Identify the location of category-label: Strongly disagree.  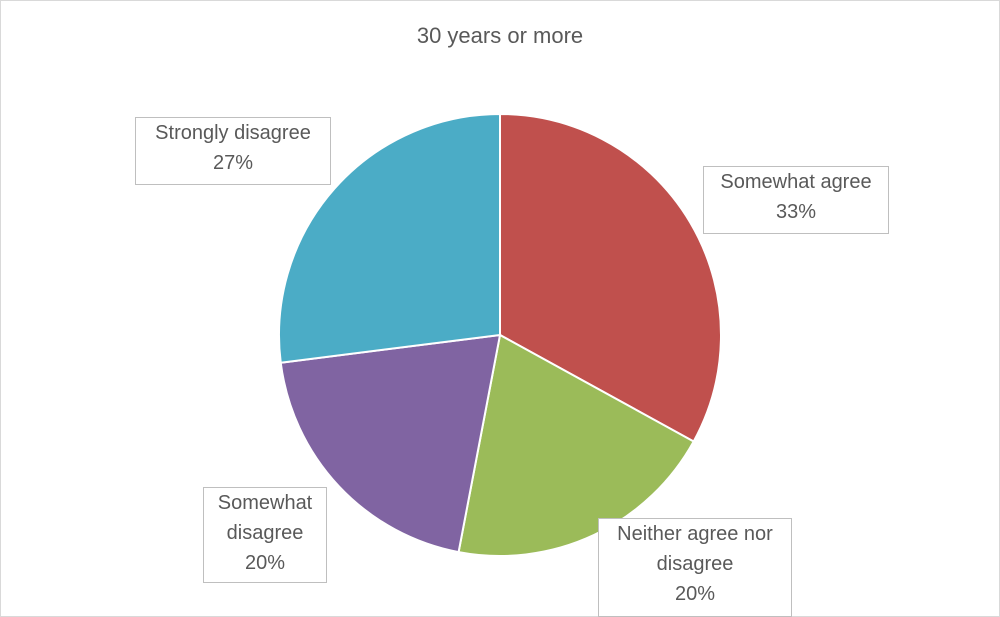
(233, 133).